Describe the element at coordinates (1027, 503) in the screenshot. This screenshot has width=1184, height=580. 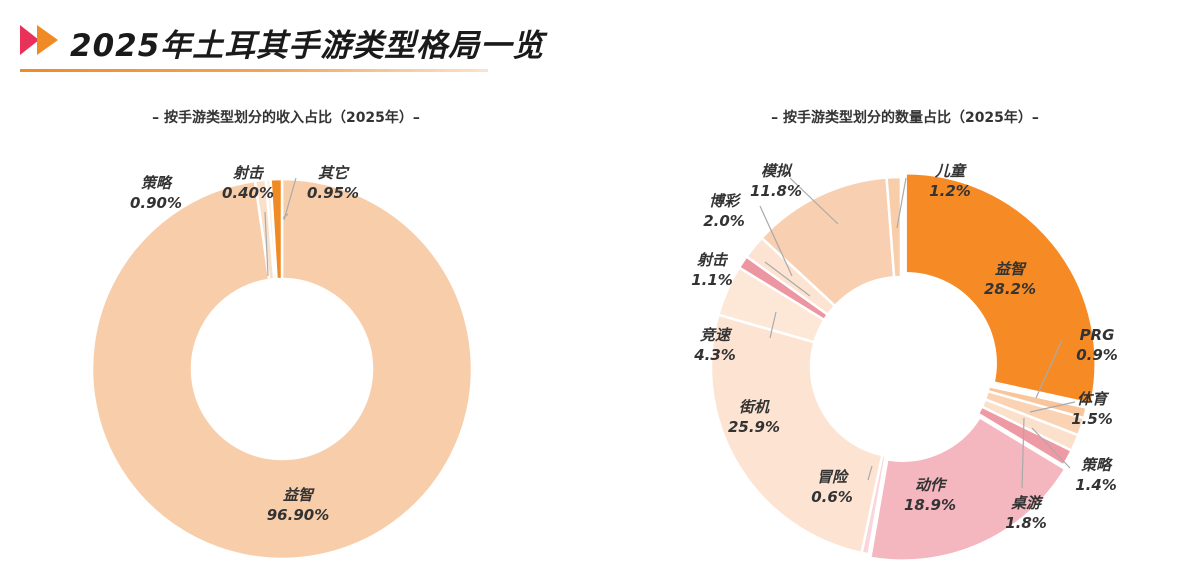
I see `slice-name-cnt-extra-0: 桌游` at that location.